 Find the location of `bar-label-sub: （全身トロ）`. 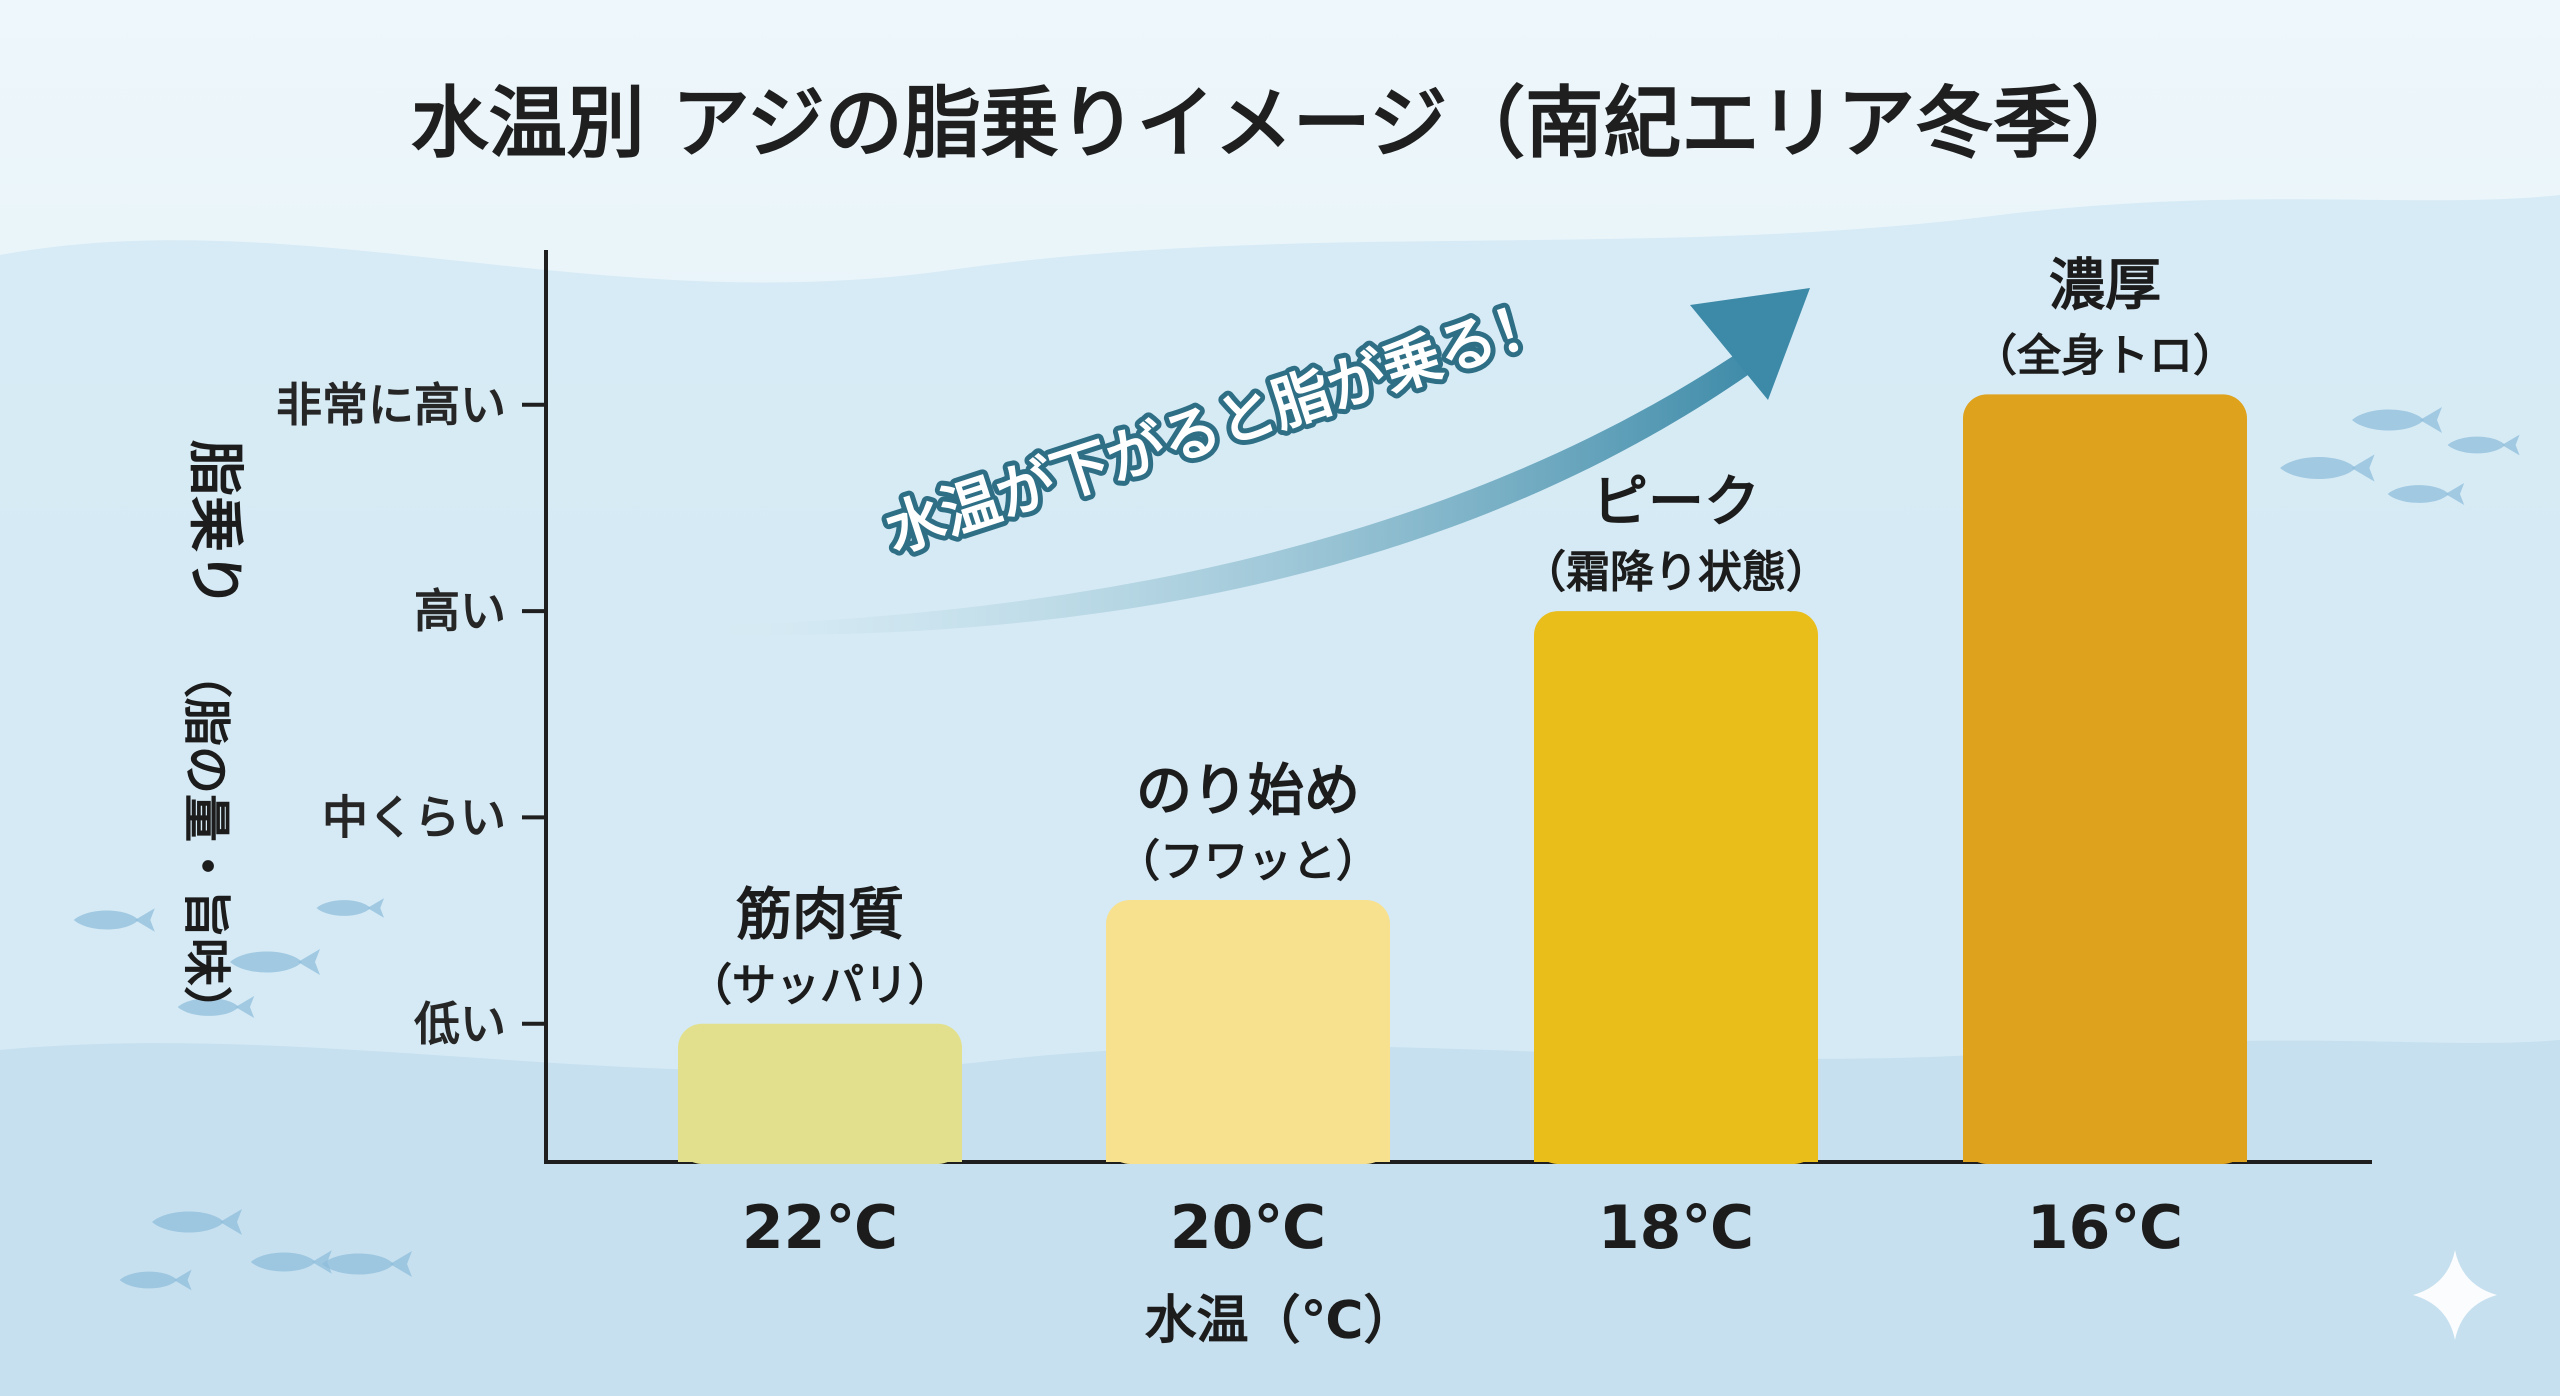

bar-label-sub: （全身トロ） is located at coordinates (2105, 355).